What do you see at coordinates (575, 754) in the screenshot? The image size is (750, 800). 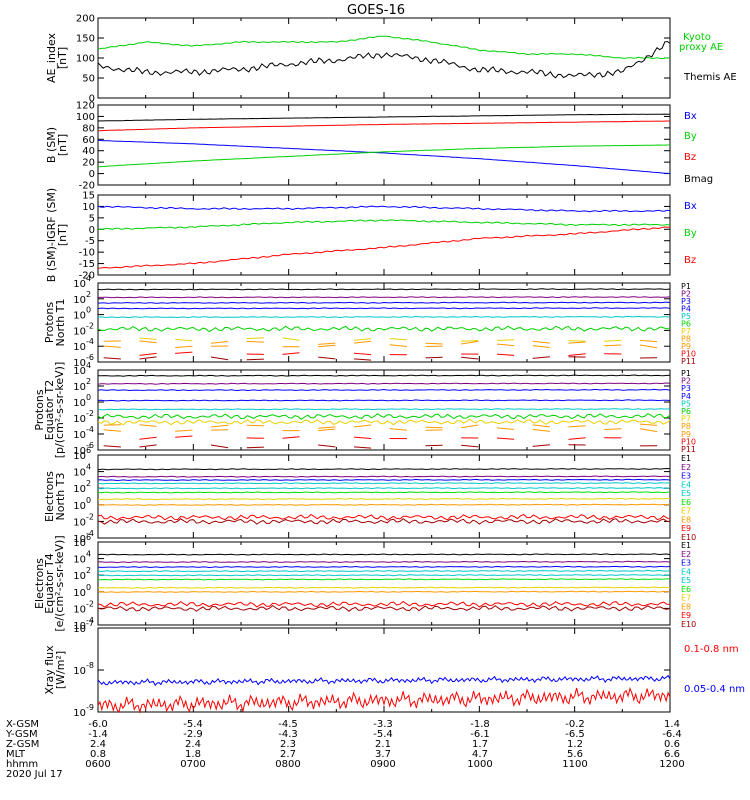 I see `footer-value: 5.6` at bounding box center [575, 754].